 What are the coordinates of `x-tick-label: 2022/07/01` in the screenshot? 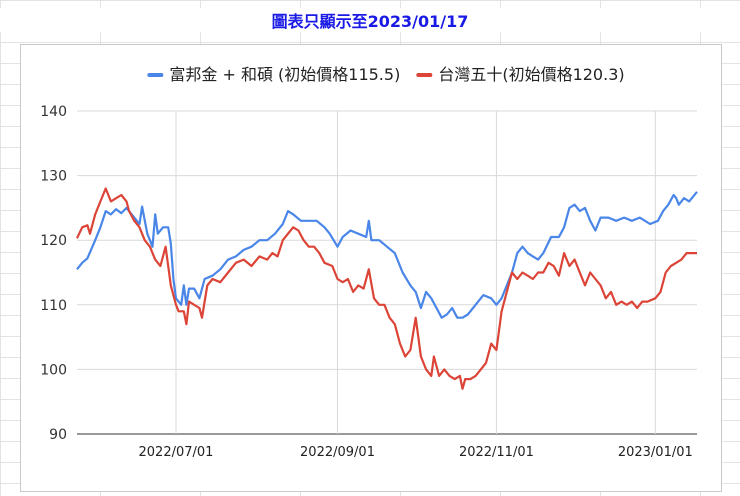 It's located at (176, 452).